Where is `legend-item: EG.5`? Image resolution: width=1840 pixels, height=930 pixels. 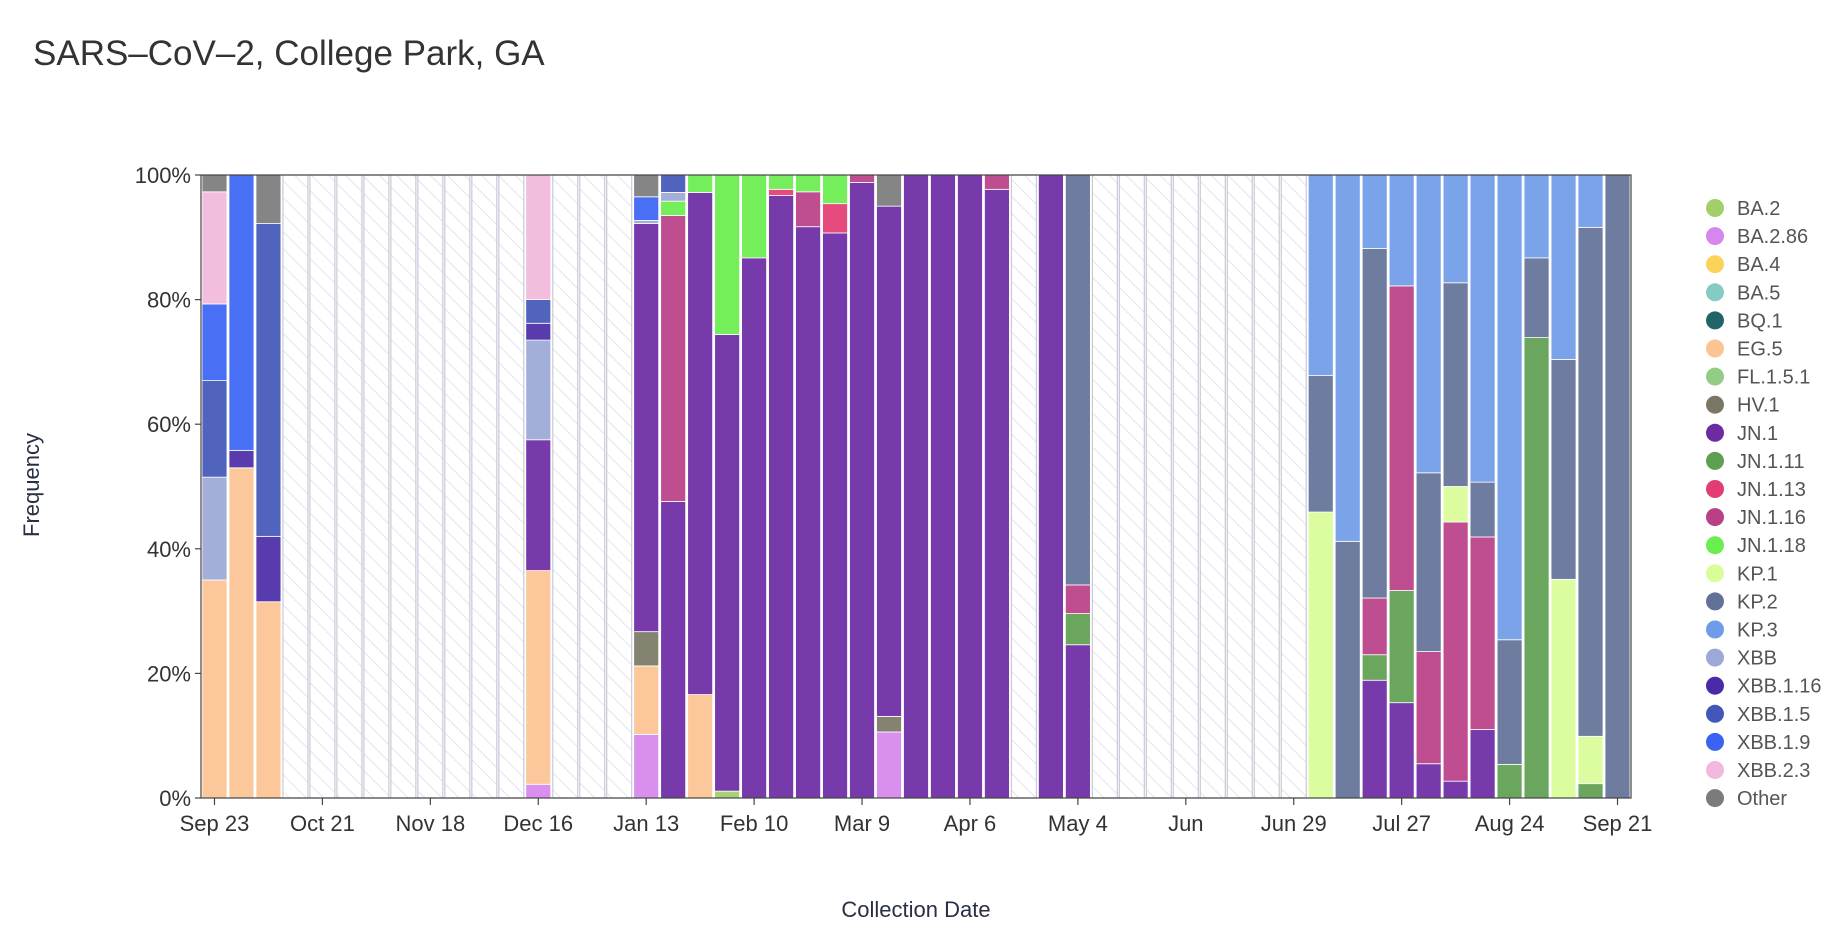 legend-item: EG.5 is located at coordinates (1744, 350).